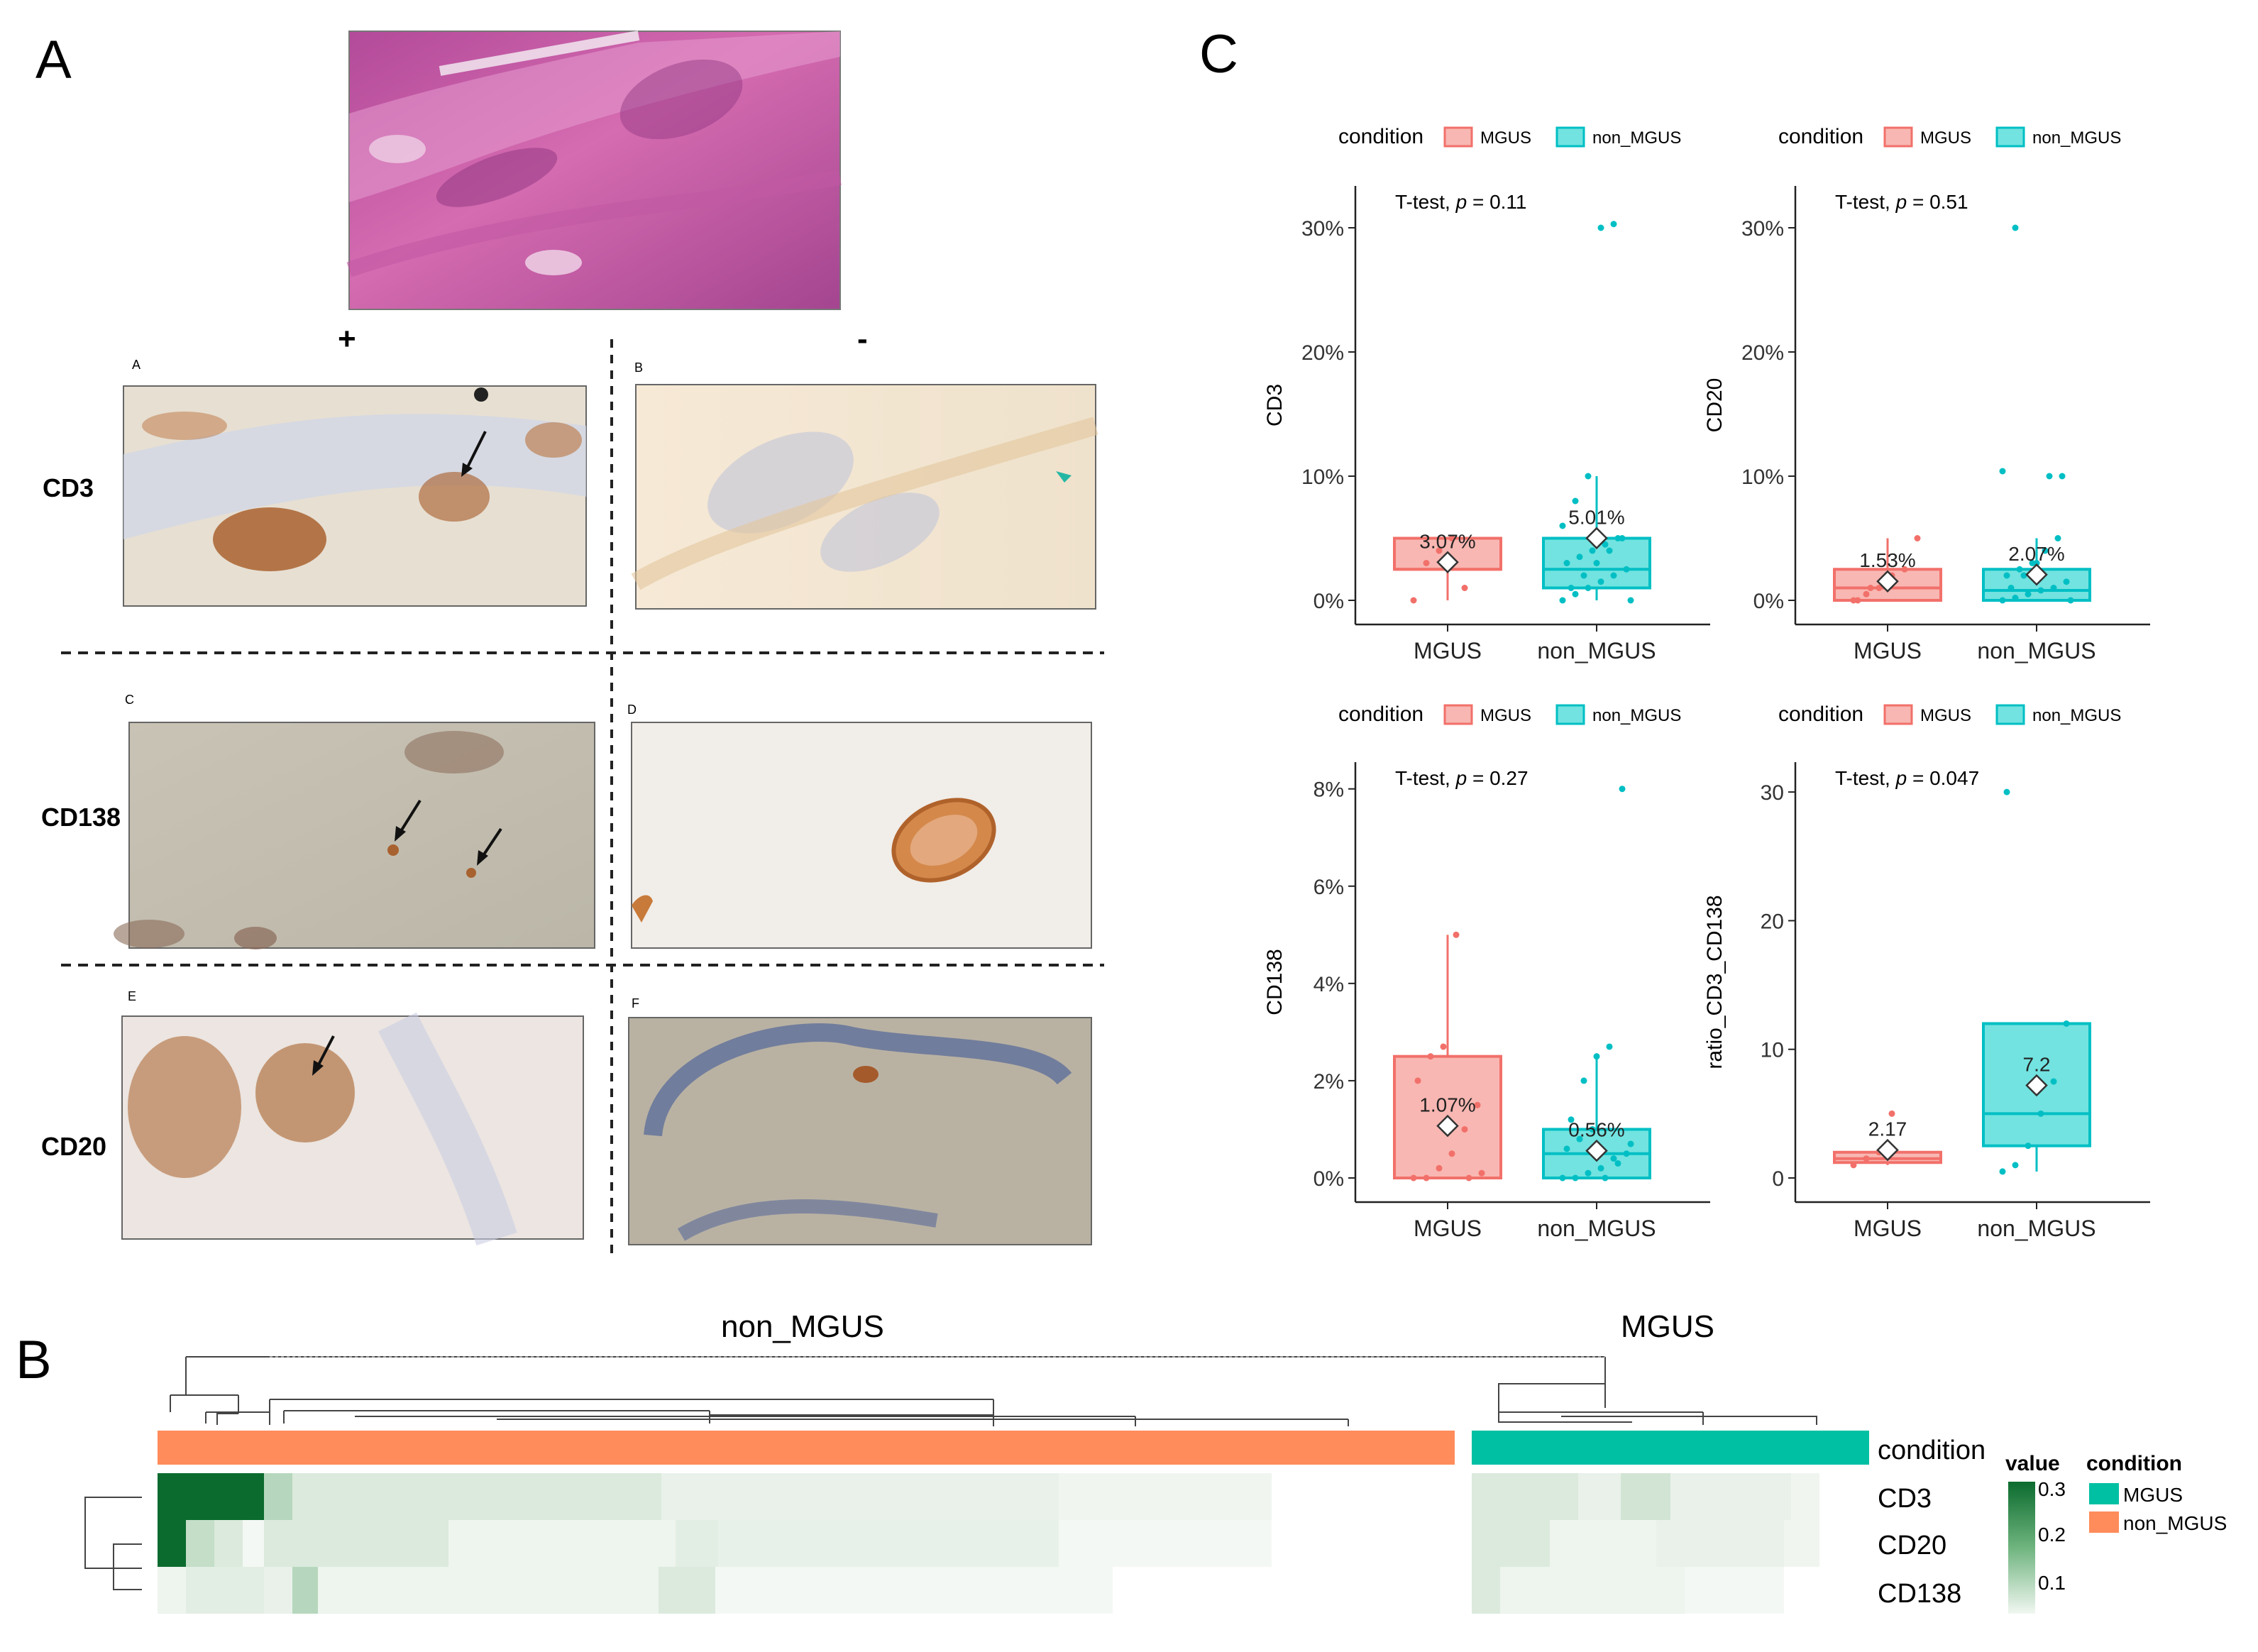 The image size is (2258, 1652). Describe the element at coordinates (355, 496) in the screenshot. I see `ihc-image-cd3-positive` at that location.